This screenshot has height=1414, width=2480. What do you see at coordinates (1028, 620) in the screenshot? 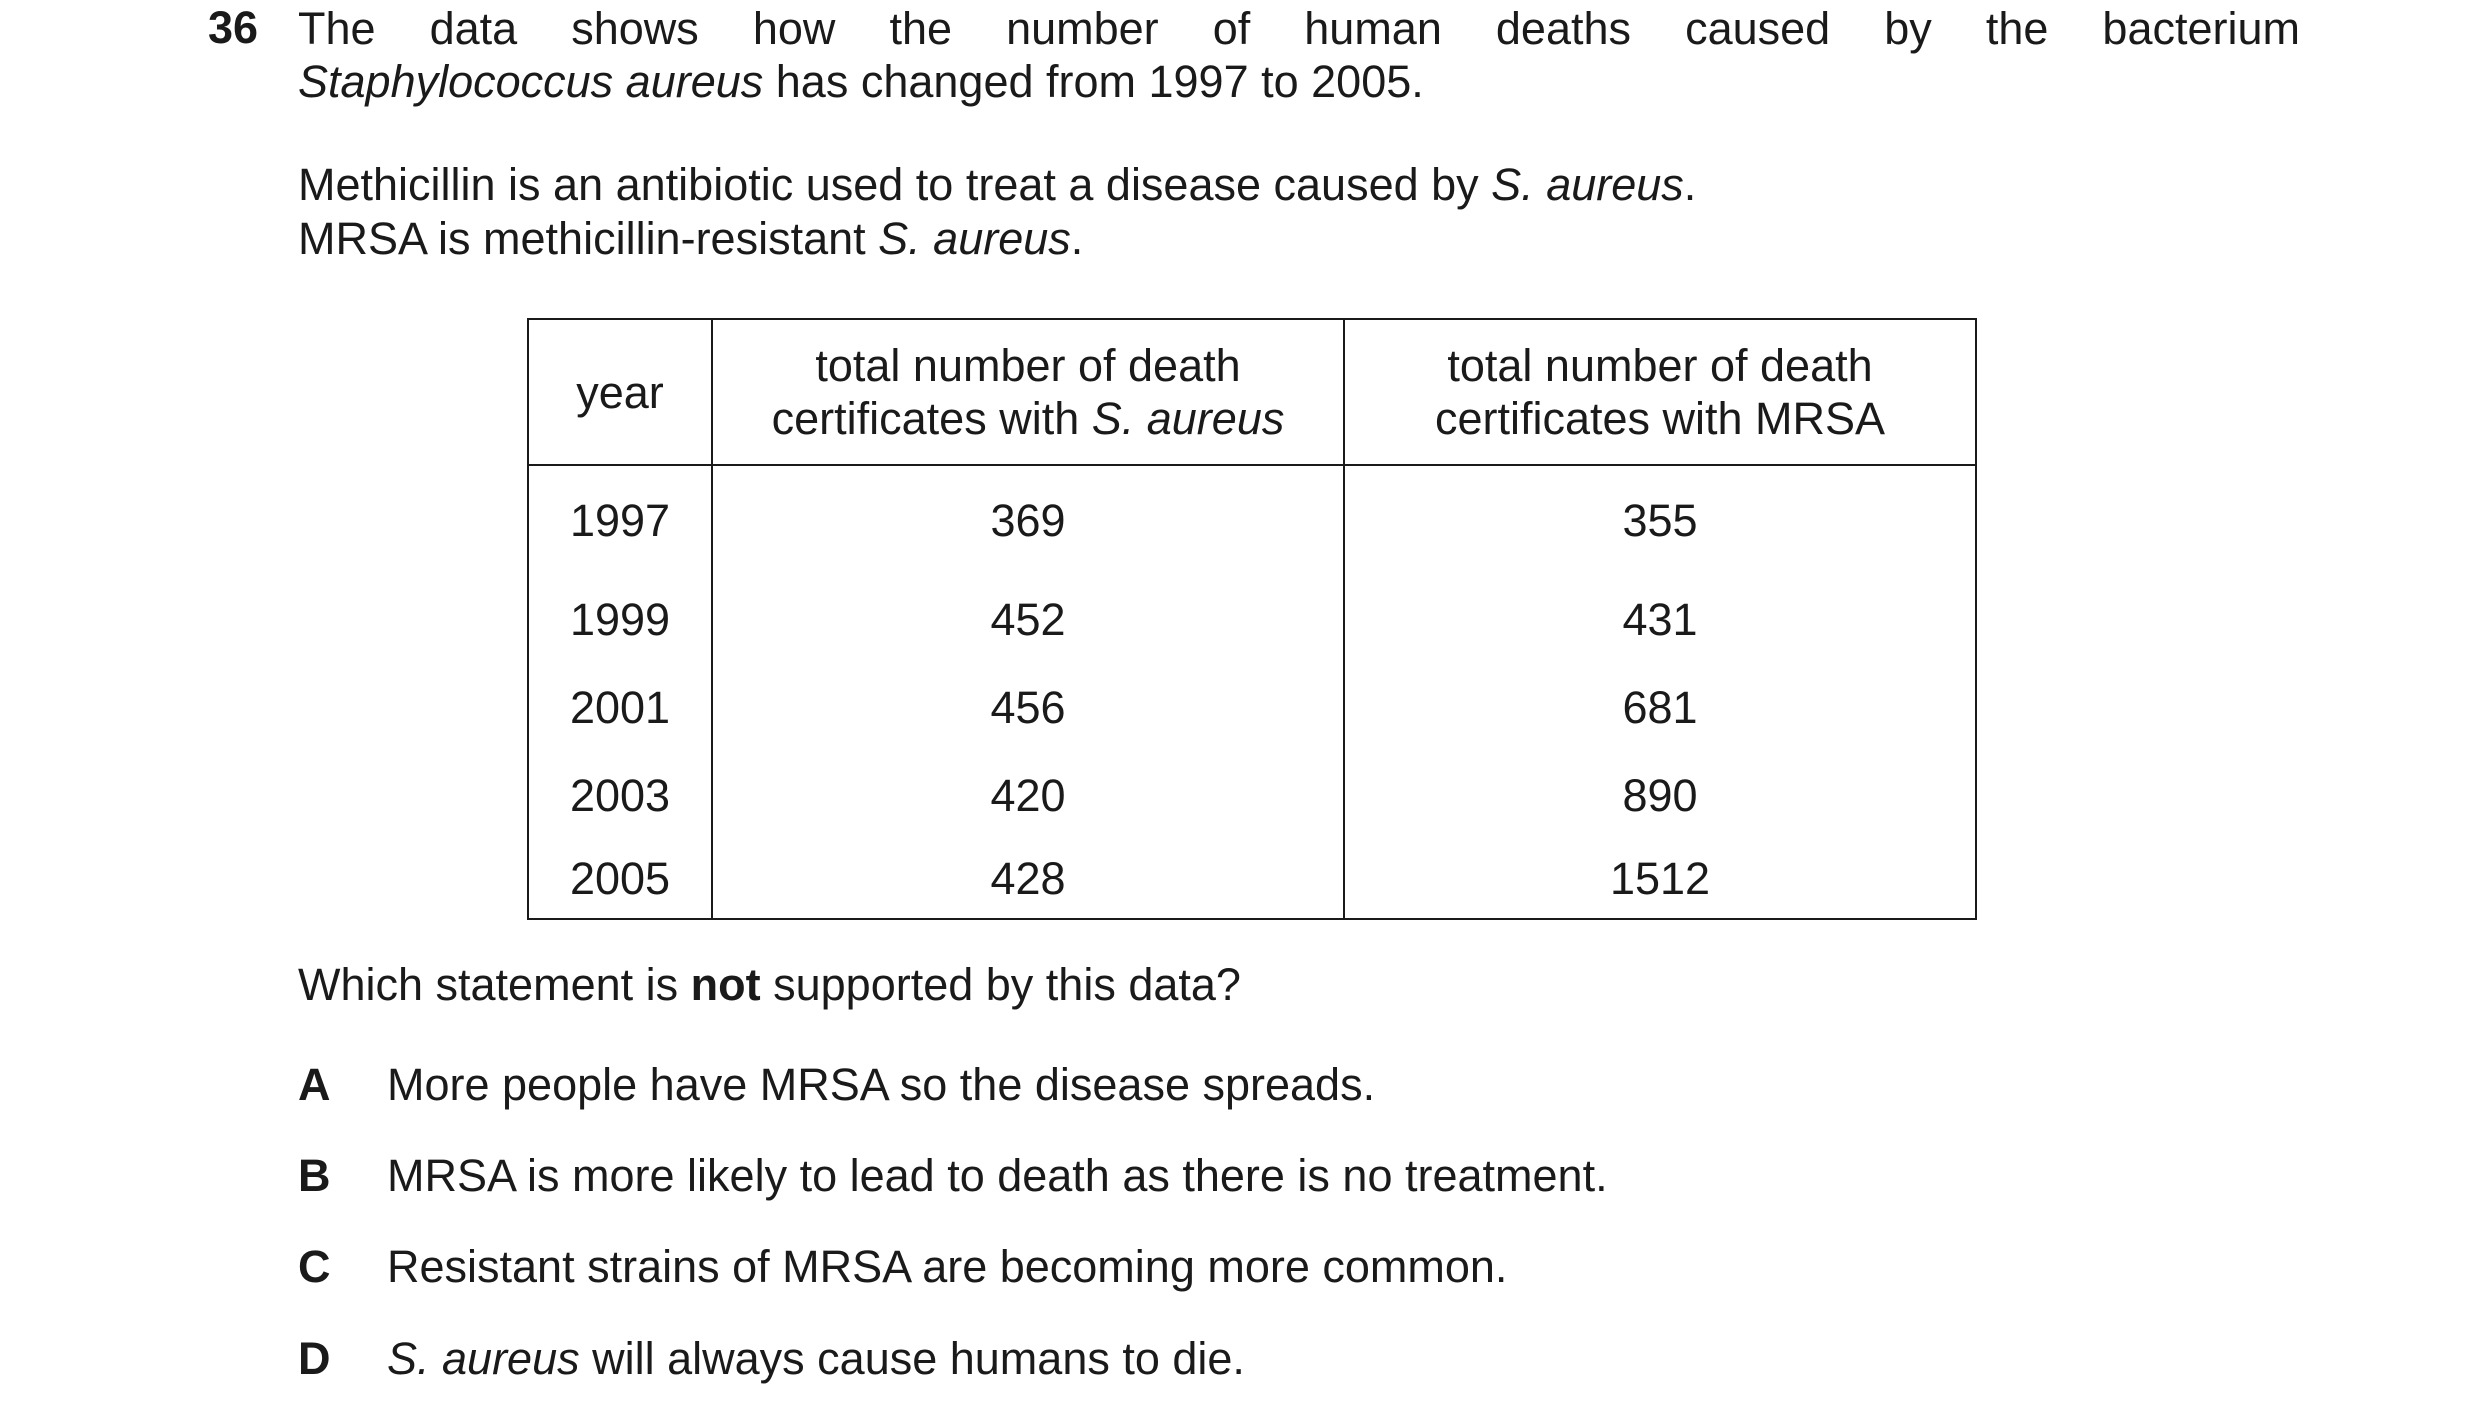
I see `cell-s-aureus: 452` at bounding box center [1028, 620].